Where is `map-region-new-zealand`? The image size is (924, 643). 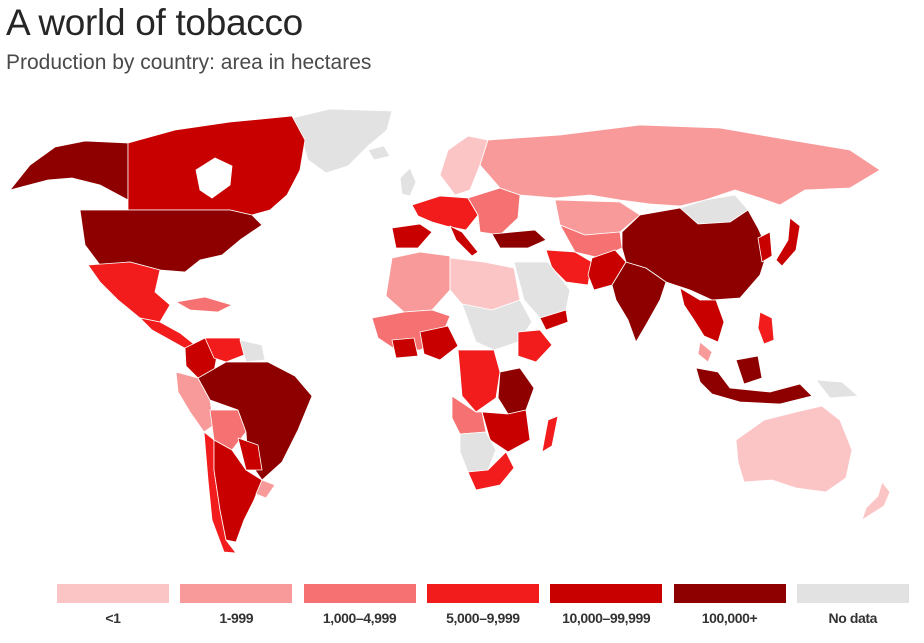
map-region-new-zealand is located at coordinates (876, 501).